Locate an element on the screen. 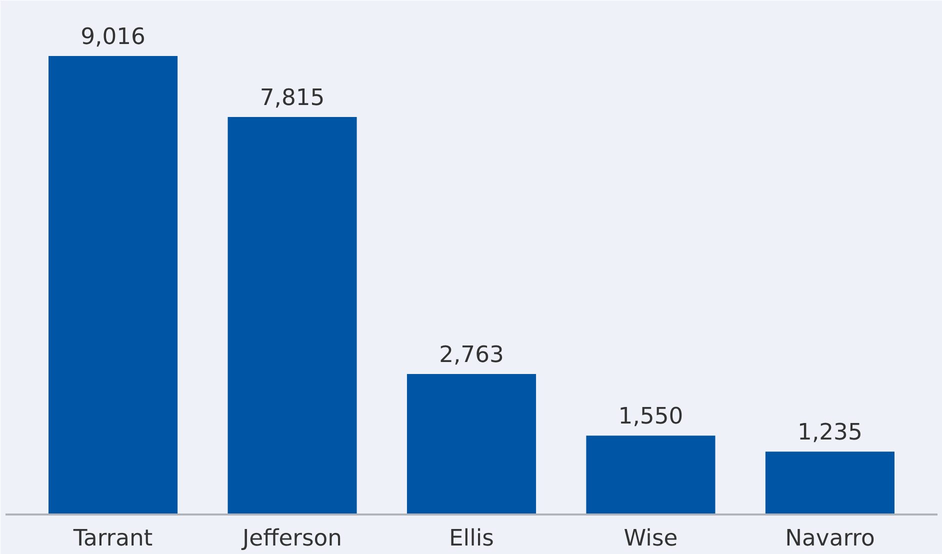  x-tick-label: Navarro is located at coordinates (830, 539).